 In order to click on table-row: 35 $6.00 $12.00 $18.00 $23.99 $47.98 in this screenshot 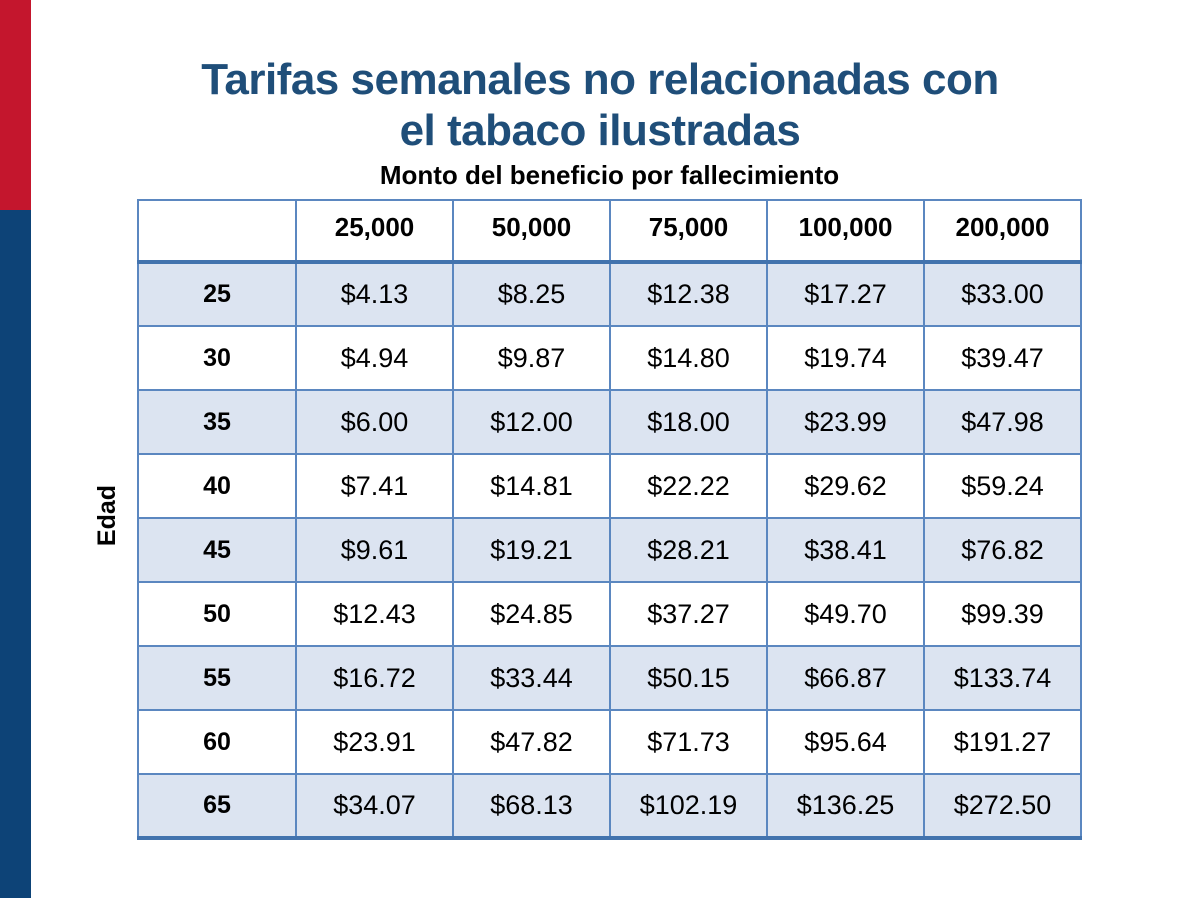, I will do `click(609, 422)`.